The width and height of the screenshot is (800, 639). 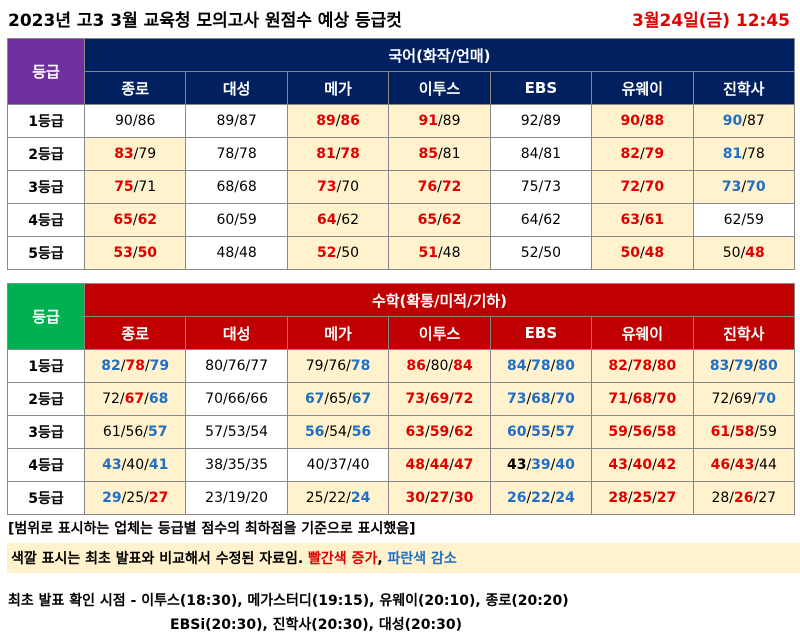 What do you see at coordinates (135, 498) in the screenshot?
I see `score-cell: 29/25/27` at bounding box center [135, 498].